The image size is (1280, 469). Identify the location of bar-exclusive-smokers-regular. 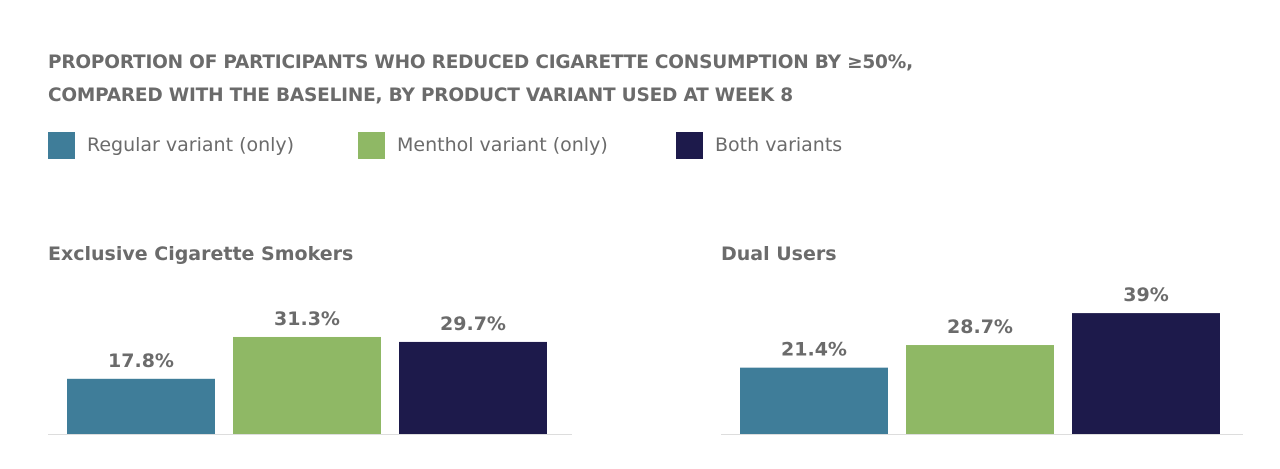
(141, 406).